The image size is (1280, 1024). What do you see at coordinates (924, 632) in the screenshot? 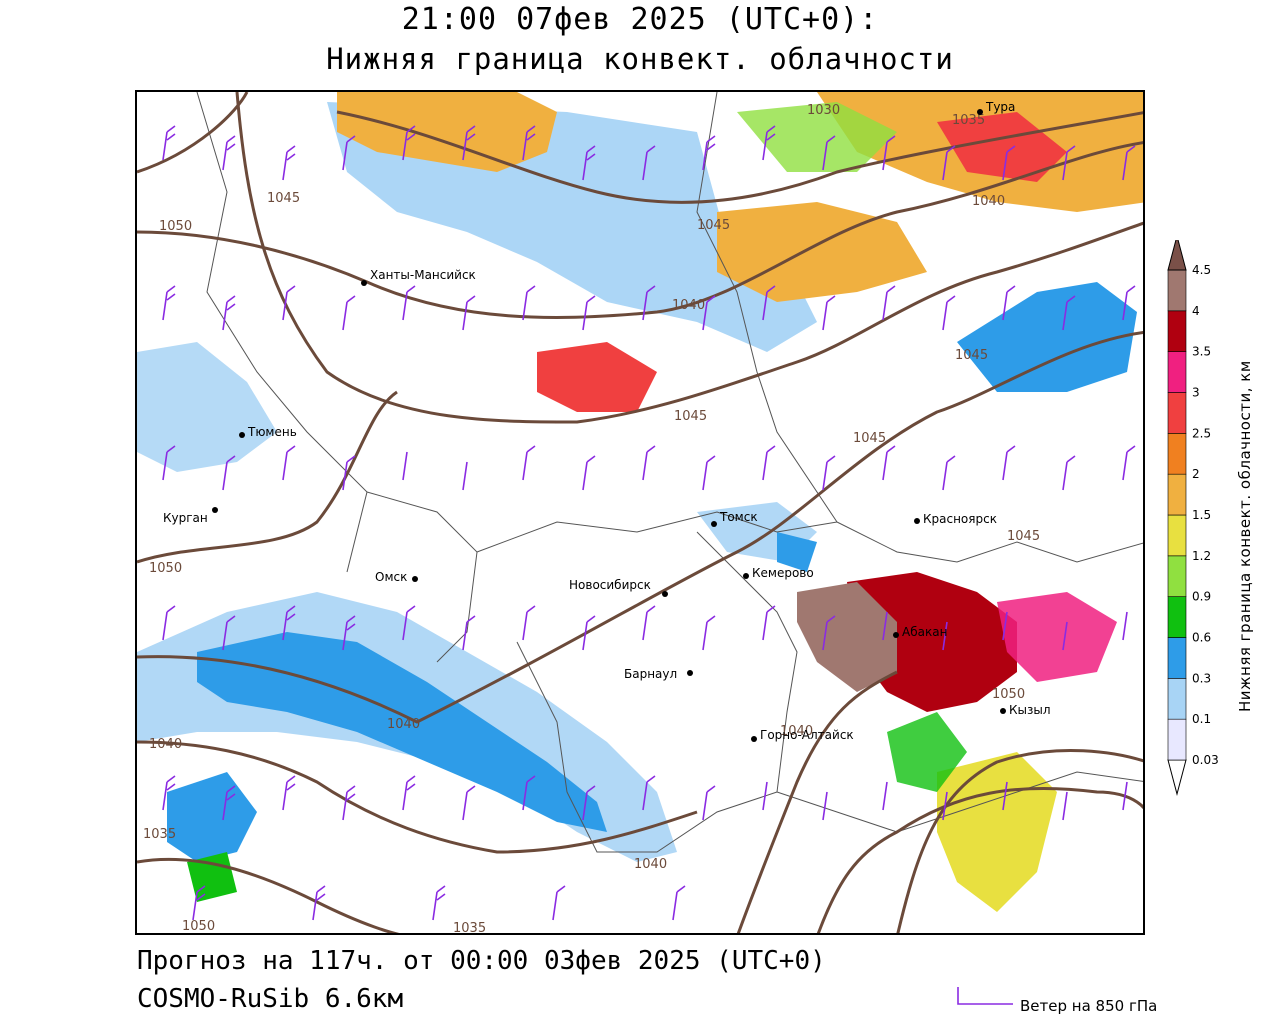
I see `svg-text: Абакан` at bounding box center [924, 632].